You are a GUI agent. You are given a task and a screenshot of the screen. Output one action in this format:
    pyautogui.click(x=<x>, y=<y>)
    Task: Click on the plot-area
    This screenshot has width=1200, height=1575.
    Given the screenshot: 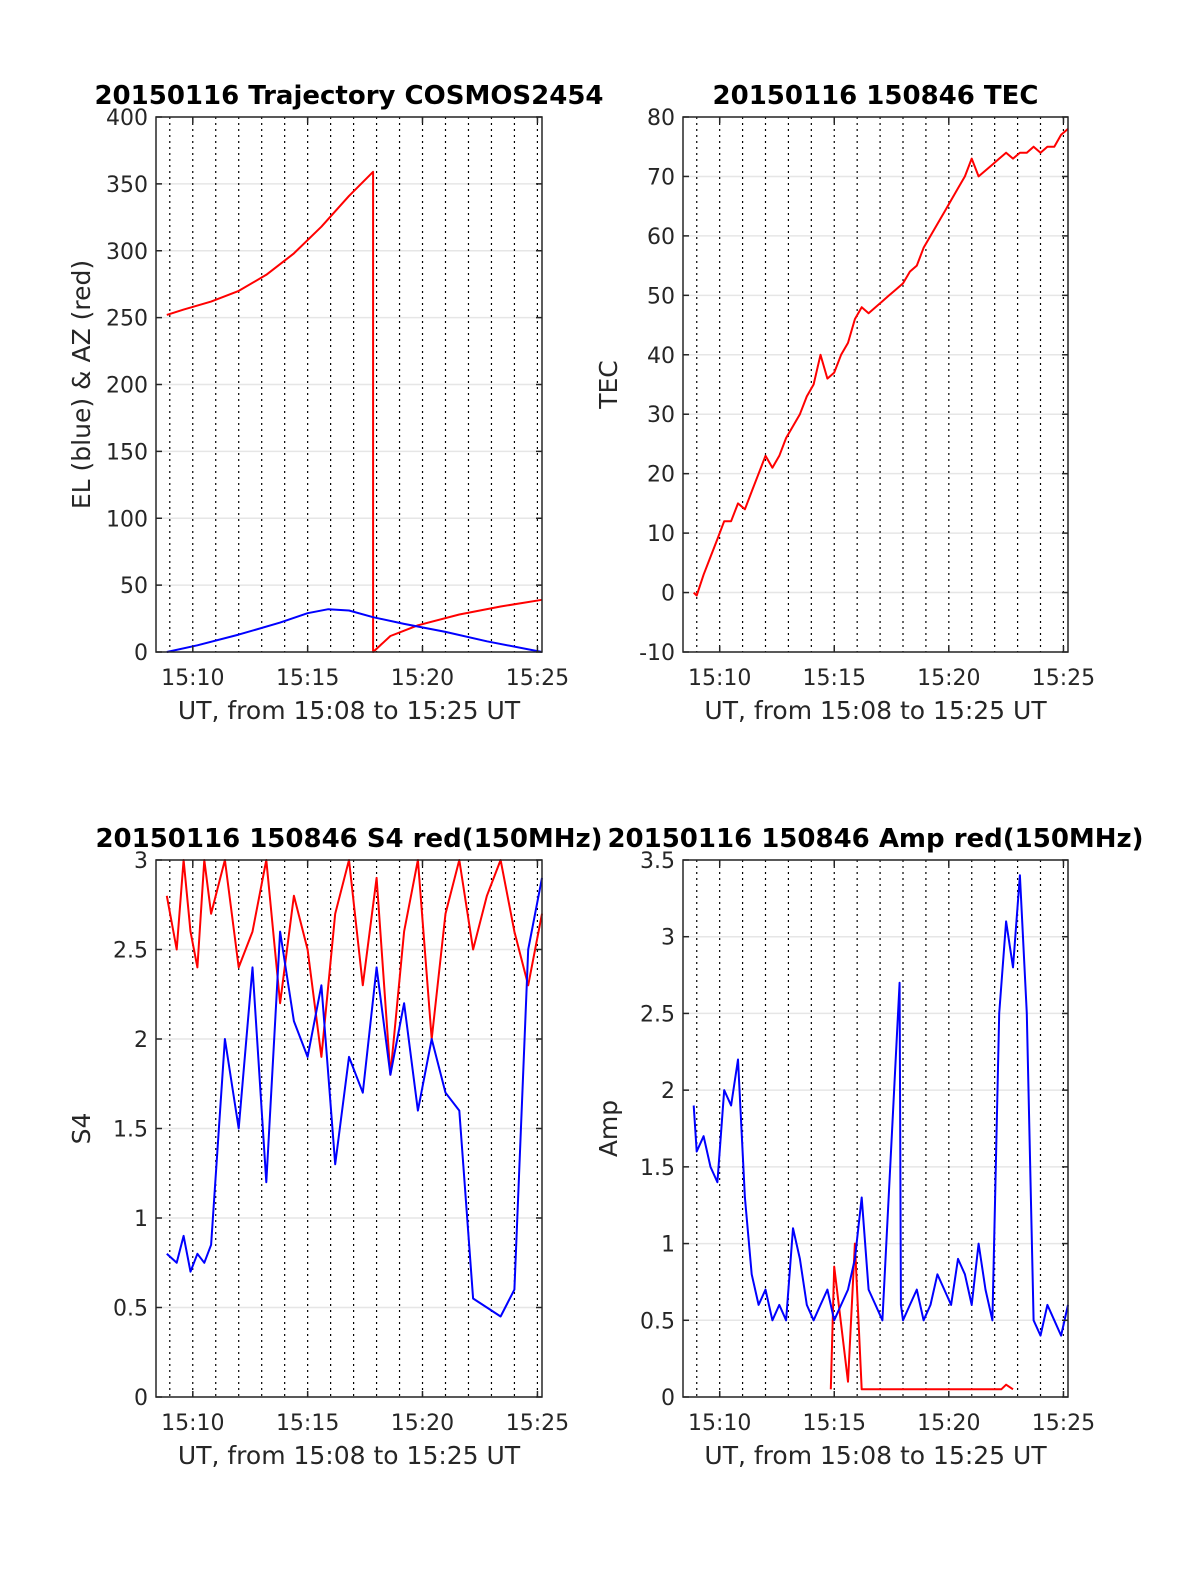 What is the action you would take?
    pyautogui.click(x=875, y=384)
    